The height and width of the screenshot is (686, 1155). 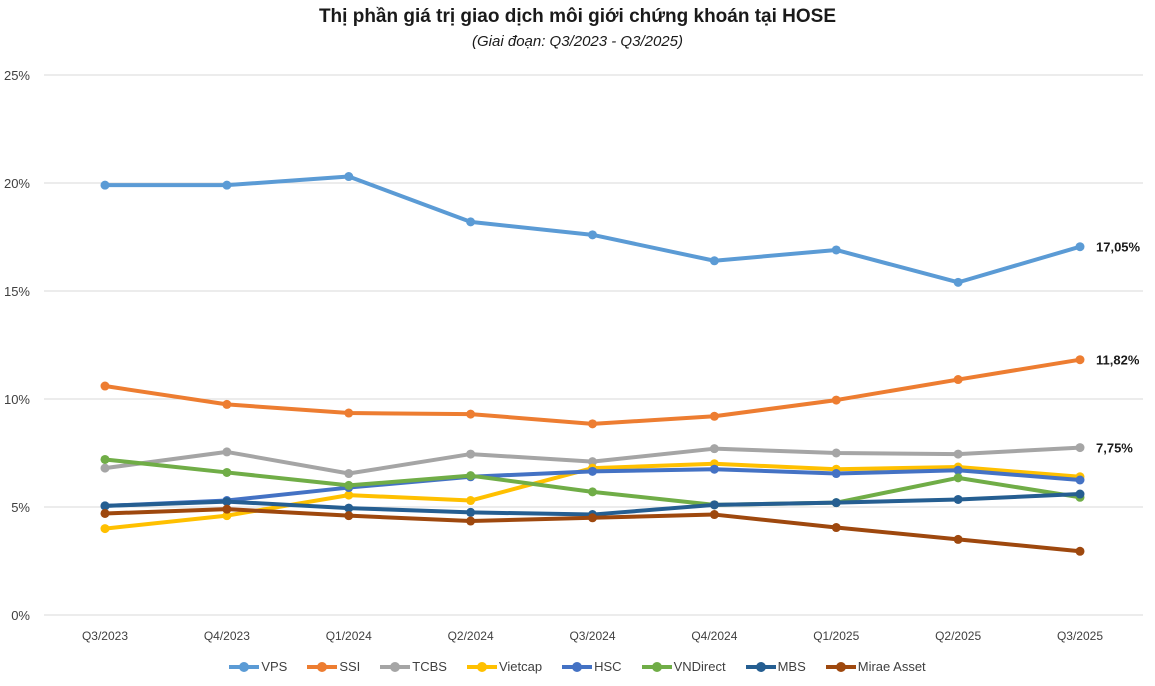 I want to click on series-tcbs, so click(x=592, y=461).